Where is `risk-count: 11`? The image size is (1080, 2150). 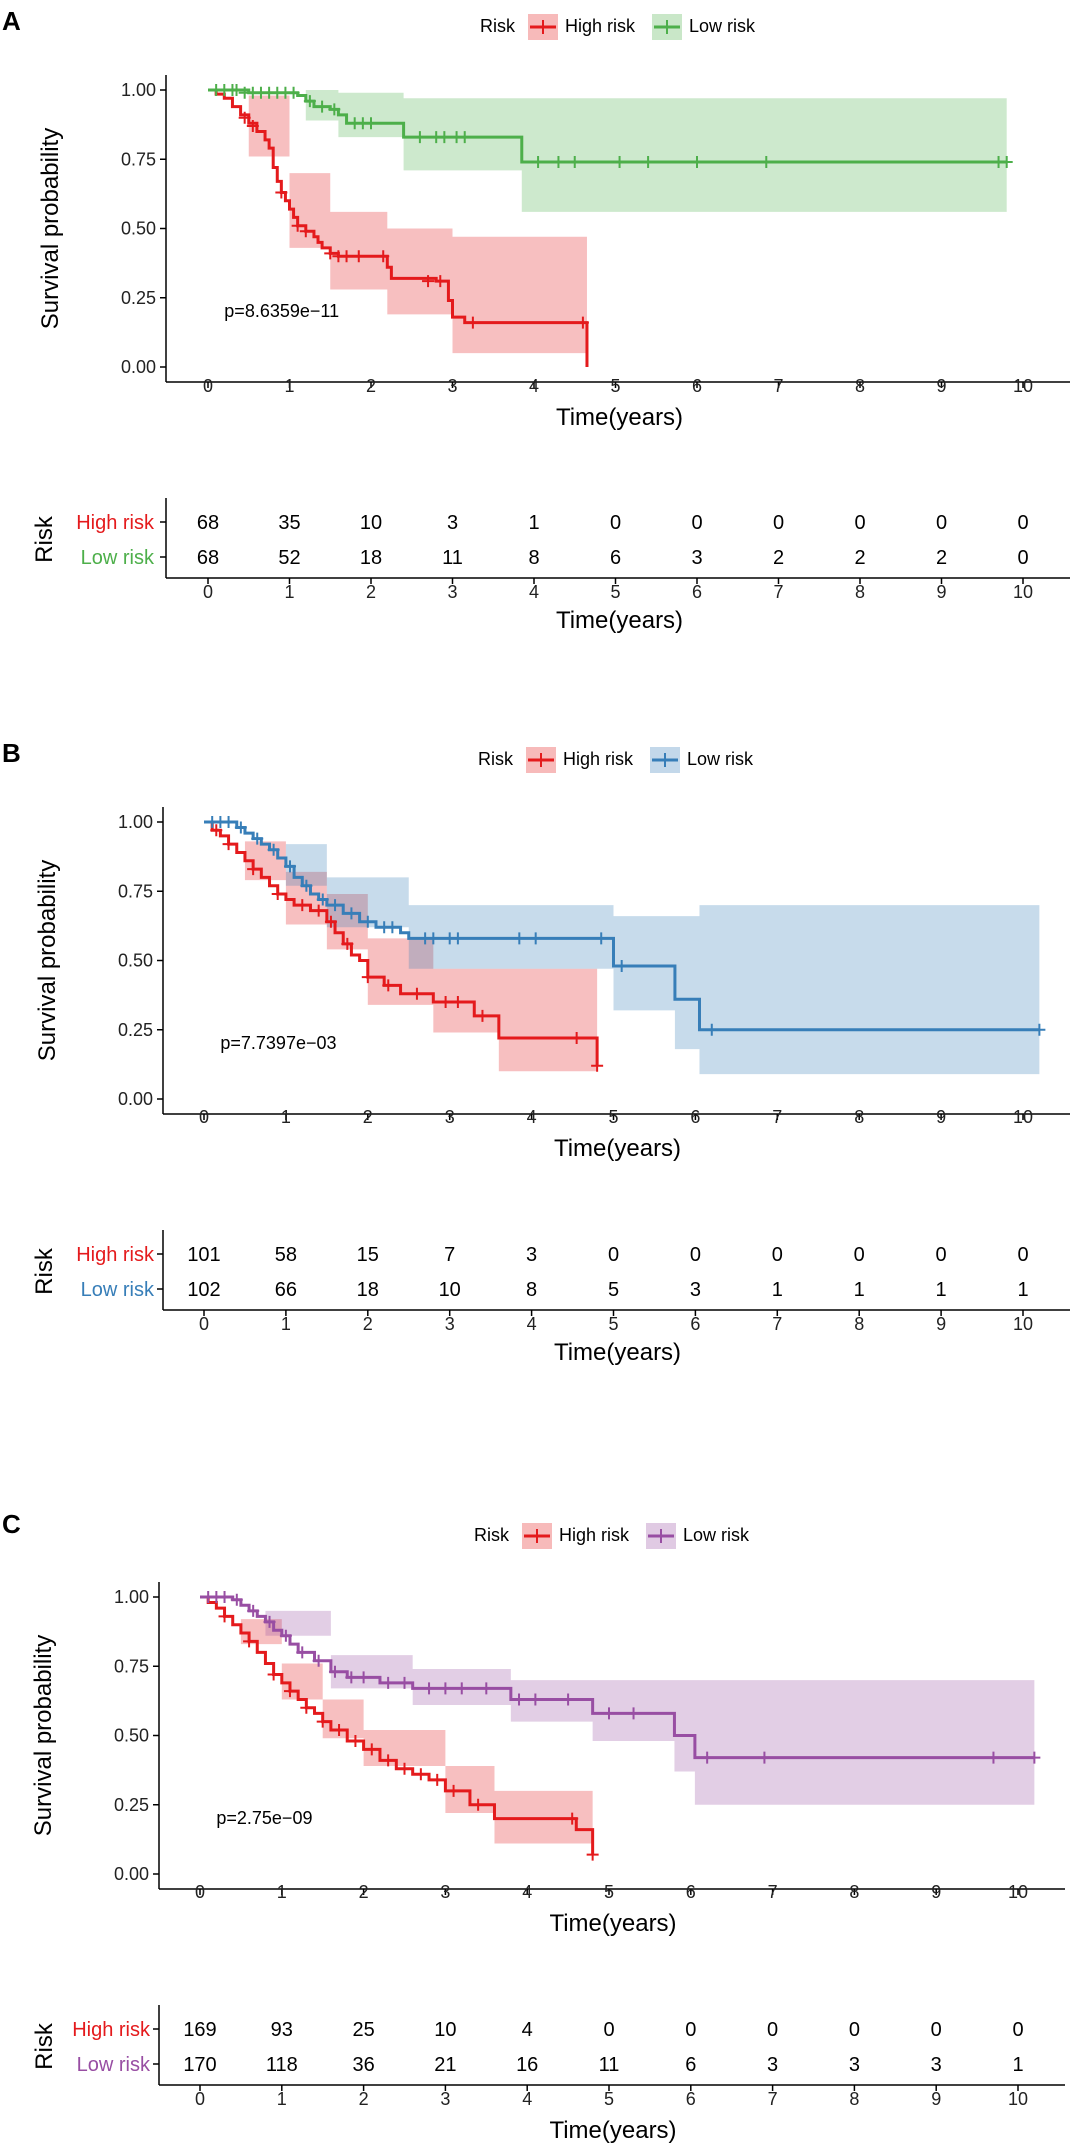 risk-count: 11 is located at coordinates (609, 2065).